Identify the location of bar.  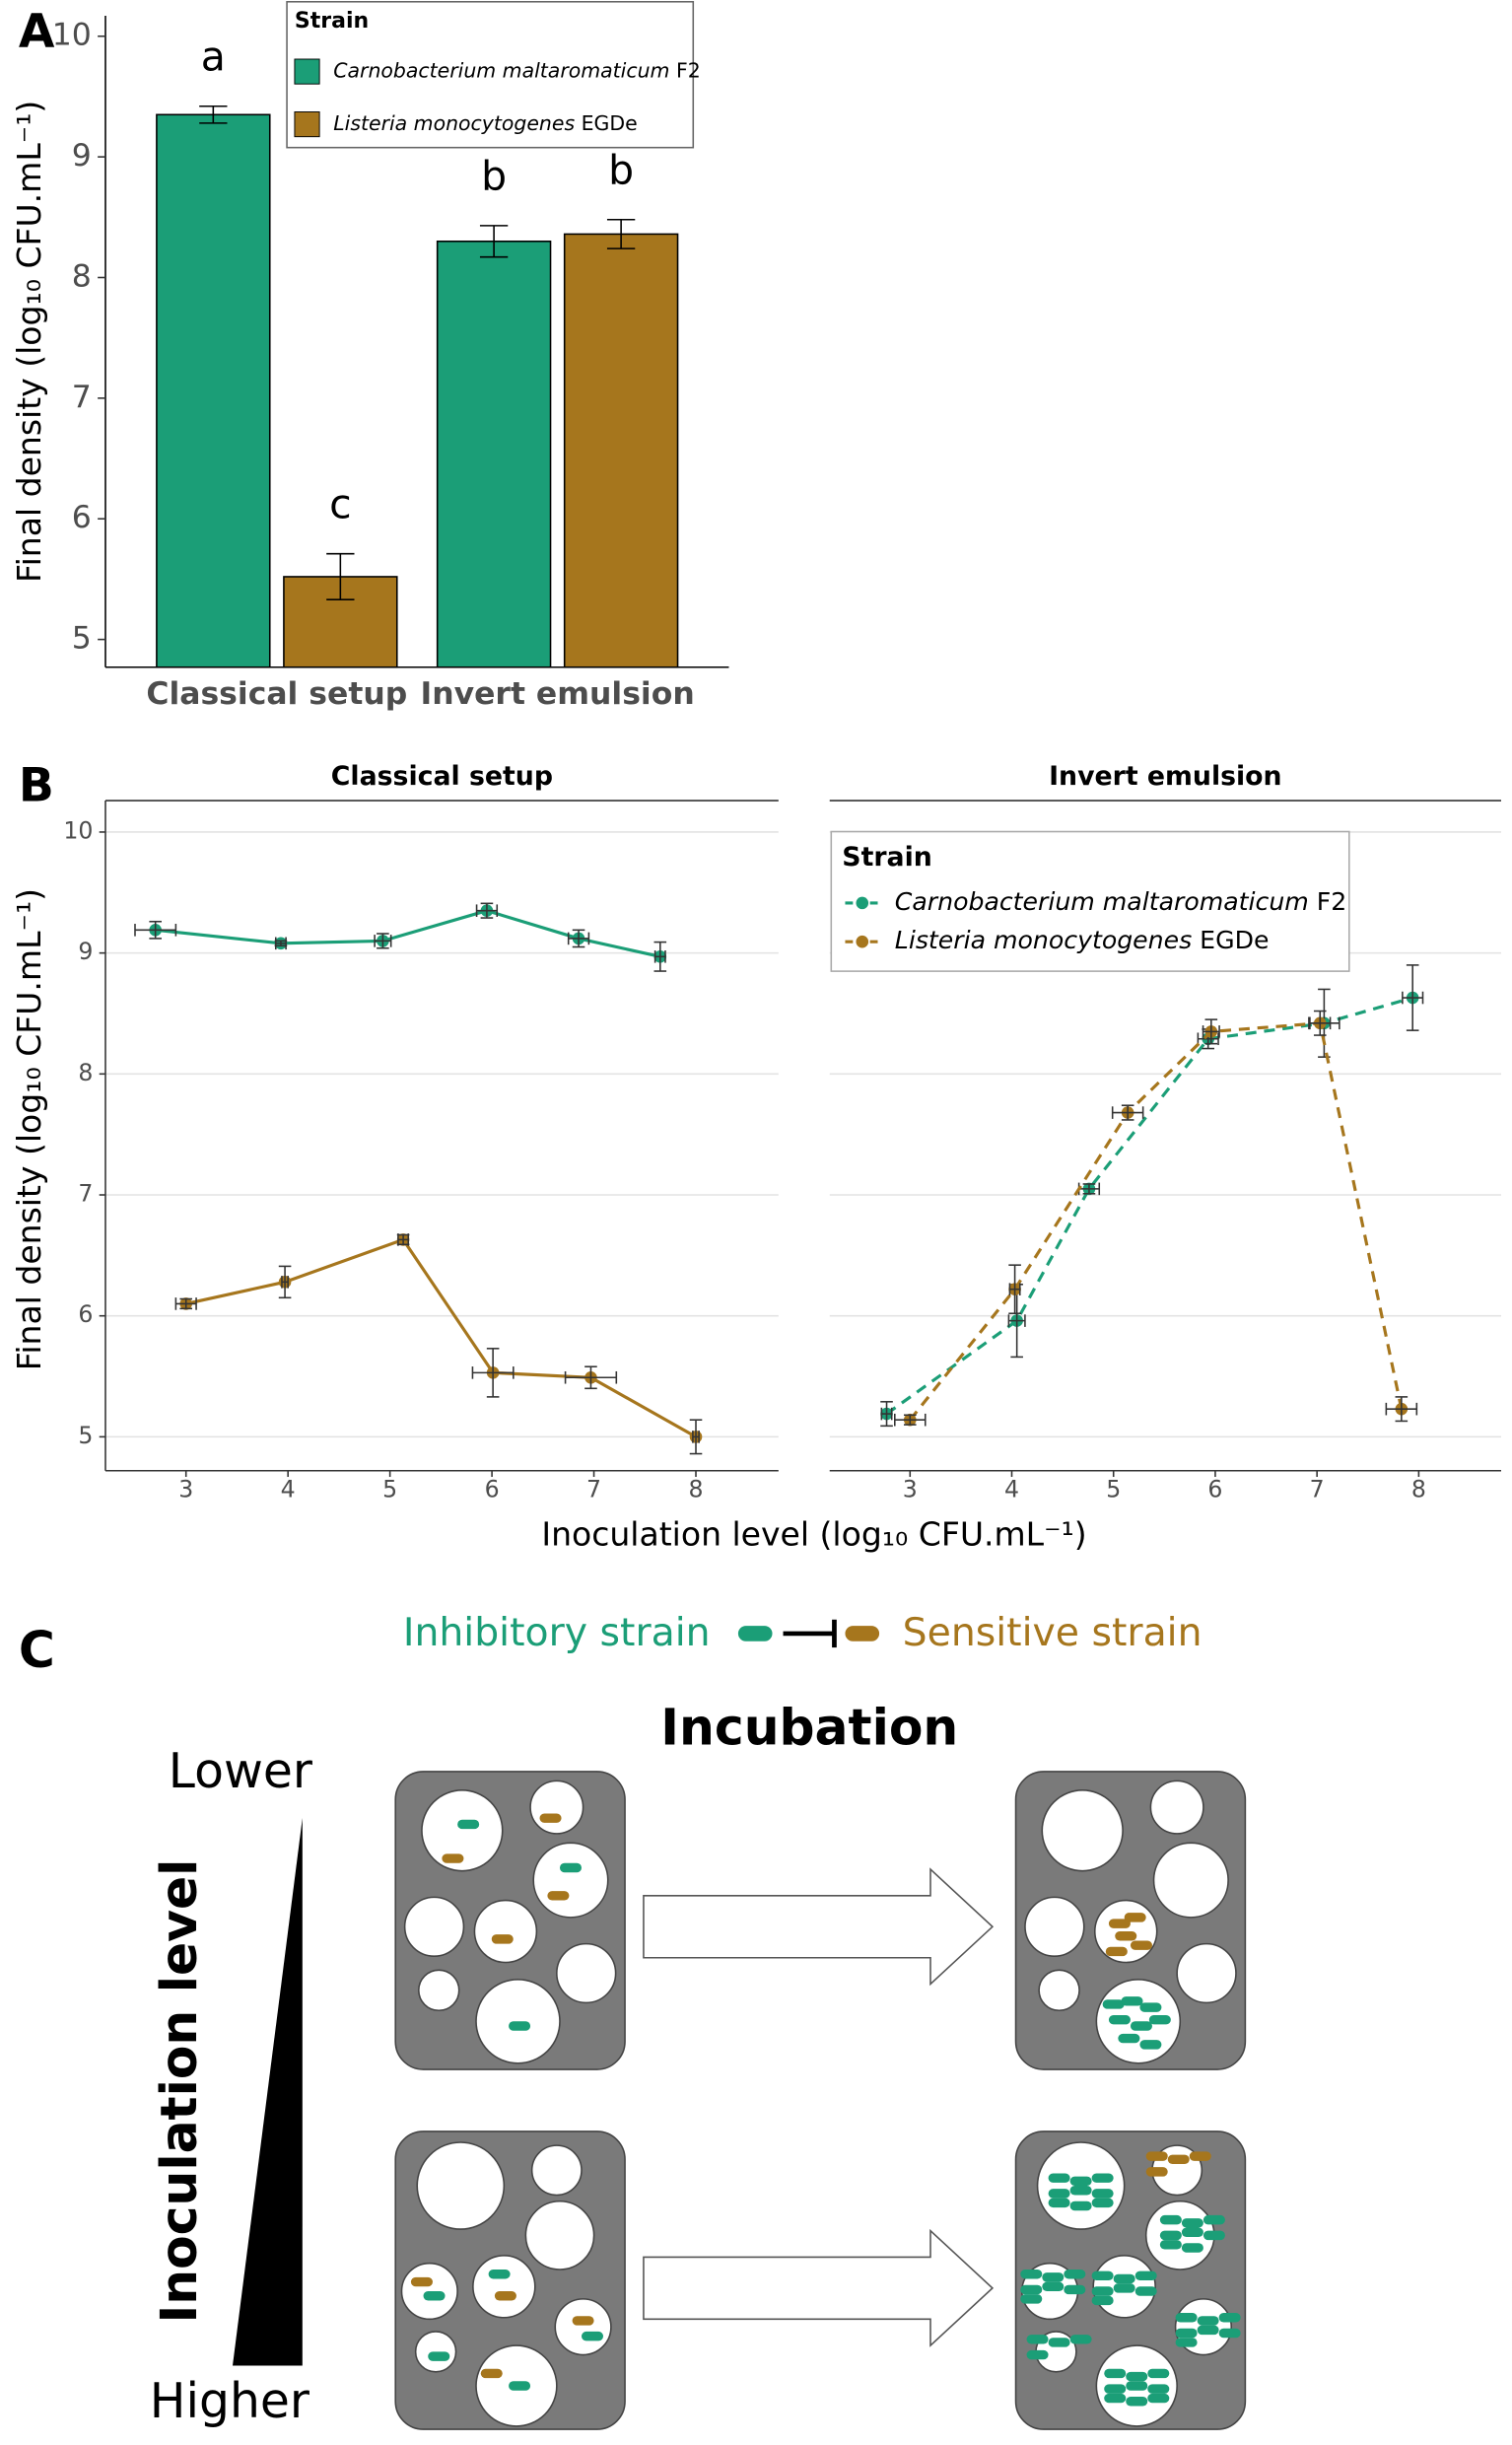
(621, 450).